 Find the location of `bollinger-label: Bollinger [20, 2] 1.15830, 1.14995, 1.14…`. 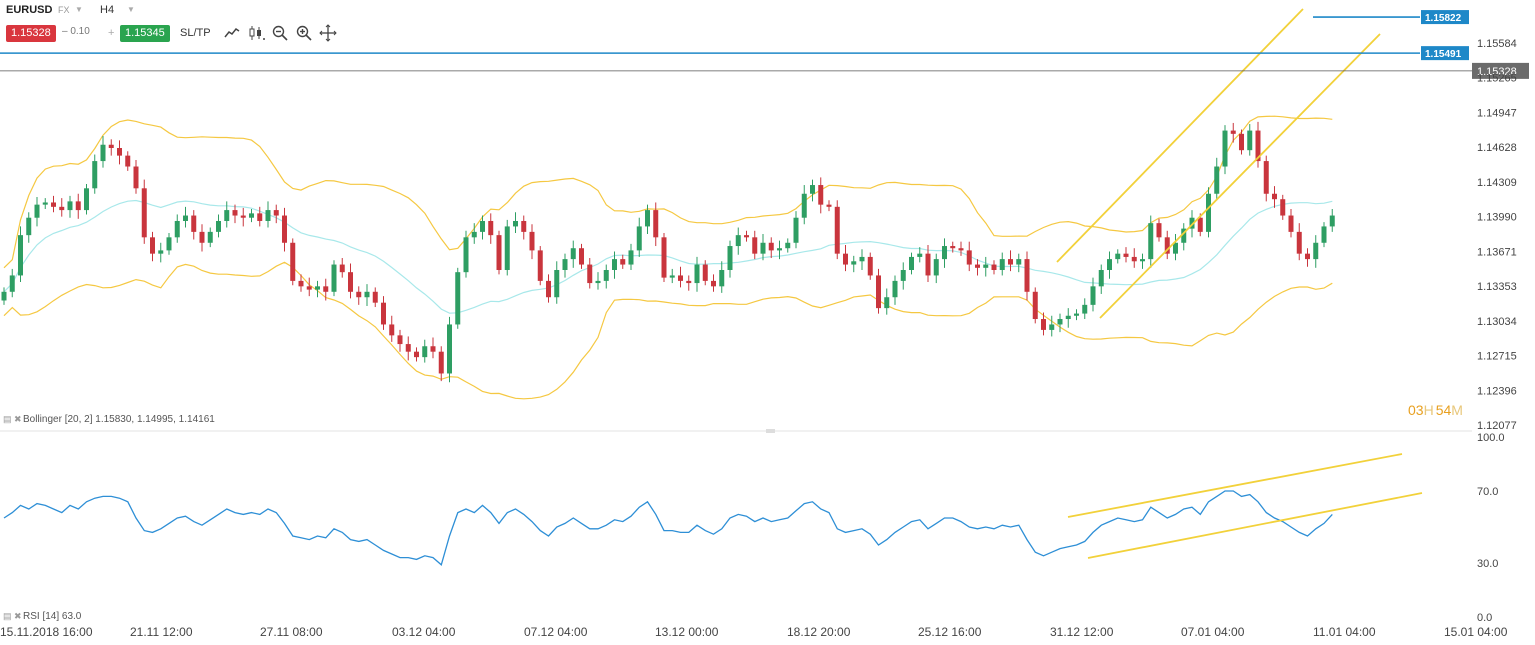

bollinger-label: Bollinger [20, 2] 1.15830, 1.14995, 1.14… is located at coordinates (119, 419).